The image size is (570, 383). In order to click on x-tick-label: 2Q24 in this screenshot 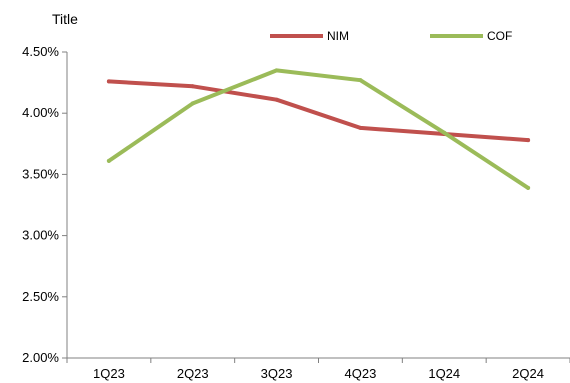, I will do `click(528, 373)`.